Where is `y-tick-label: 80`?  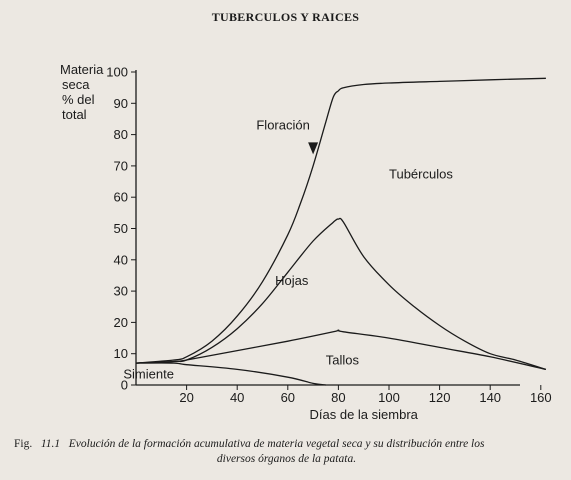
y-tick-label: 80 is located at coordinates (121, 134).